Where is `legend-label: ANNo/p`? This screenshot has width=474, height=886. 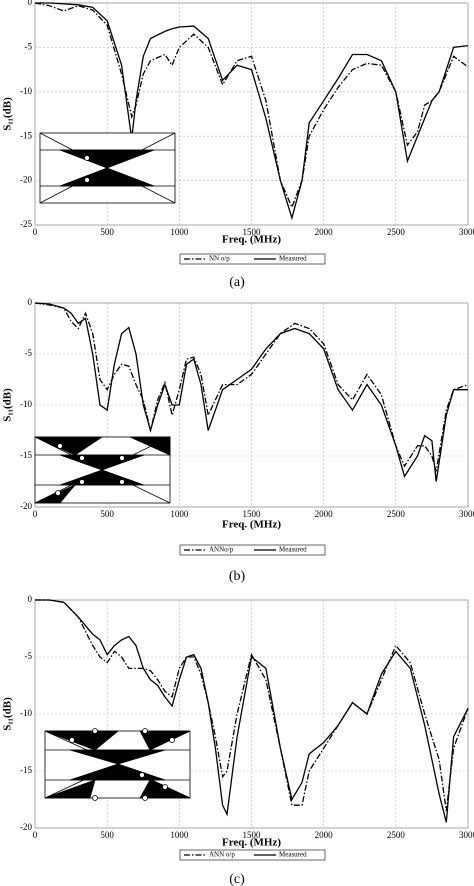
legend-label: ANNo/p is located at coordinates (221, 550).